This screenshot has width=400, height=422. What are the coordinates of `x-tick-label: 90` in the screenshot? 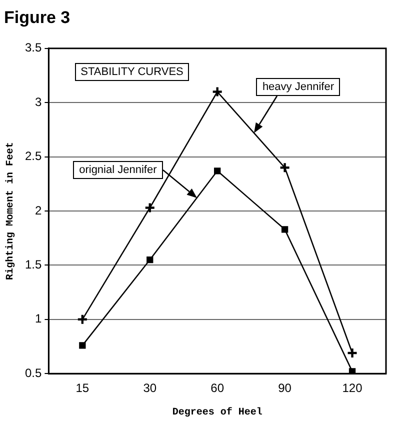 It's located at (285, 388).